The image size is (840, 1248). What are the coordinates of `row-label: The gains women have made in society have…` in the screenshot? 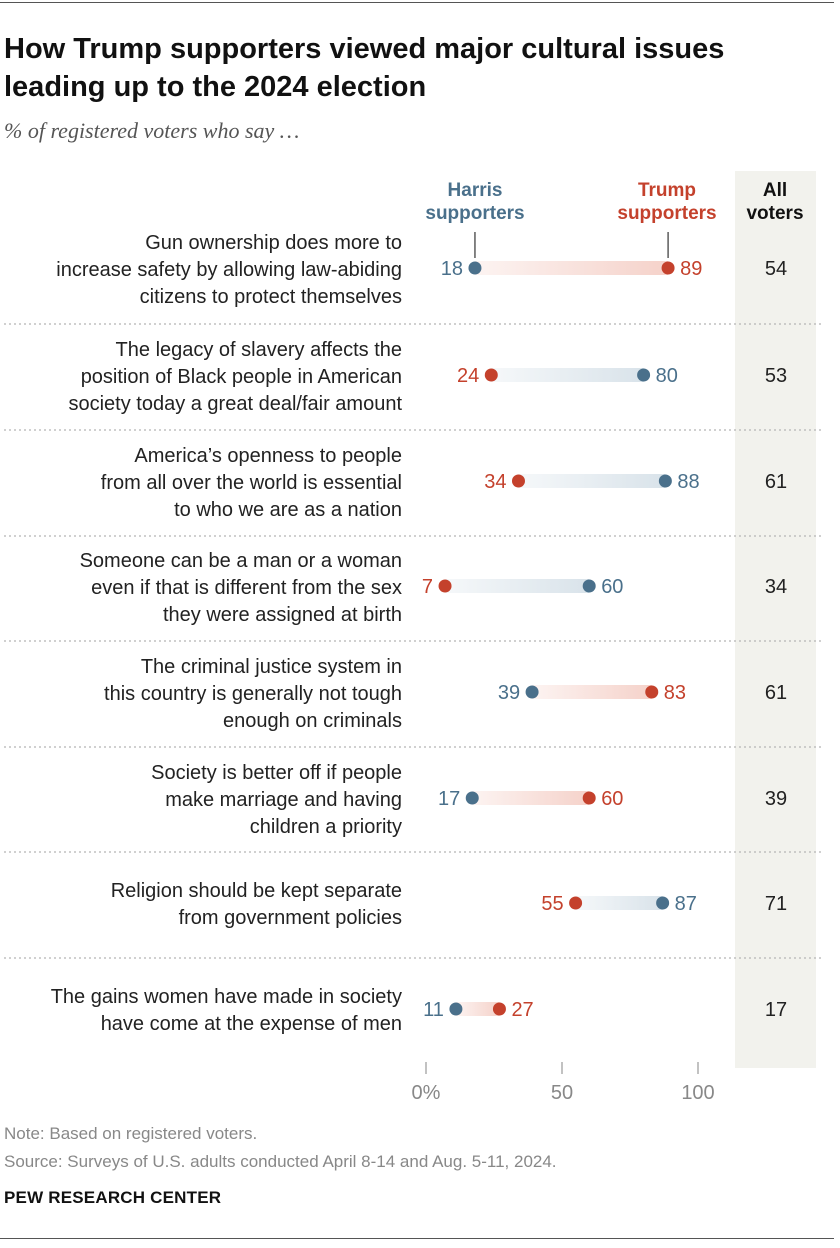 It's located at (226, 1010).